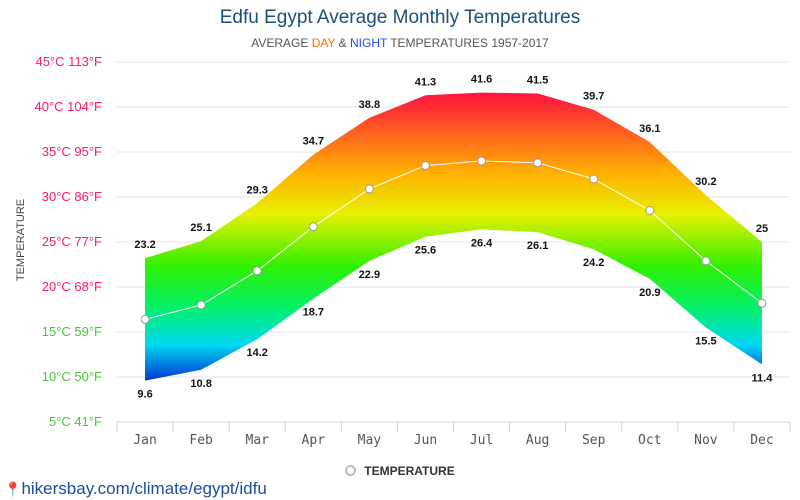 Image resolution: width=800 pixels, height=500 pixels. I want to click on chart-title: Edfu Egypt Average Monthly Temperatures, so click(400, 17).